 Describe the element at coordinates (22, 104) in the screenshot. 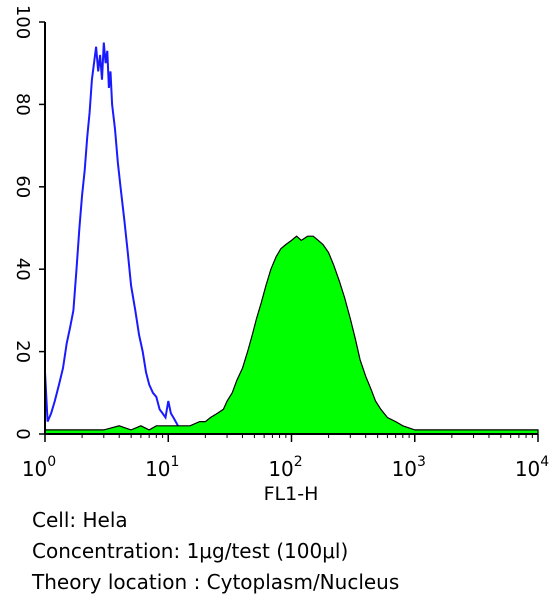

I see `y-tick-label: 80` at that location.